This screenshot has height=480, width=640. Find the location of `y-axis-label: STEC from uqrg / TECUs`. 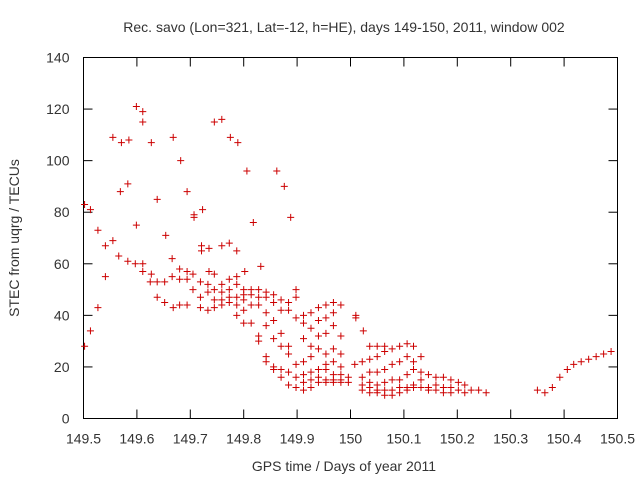

y-axis-label: STEC from uqrg / TECUs is located at coordinates (14, 238).